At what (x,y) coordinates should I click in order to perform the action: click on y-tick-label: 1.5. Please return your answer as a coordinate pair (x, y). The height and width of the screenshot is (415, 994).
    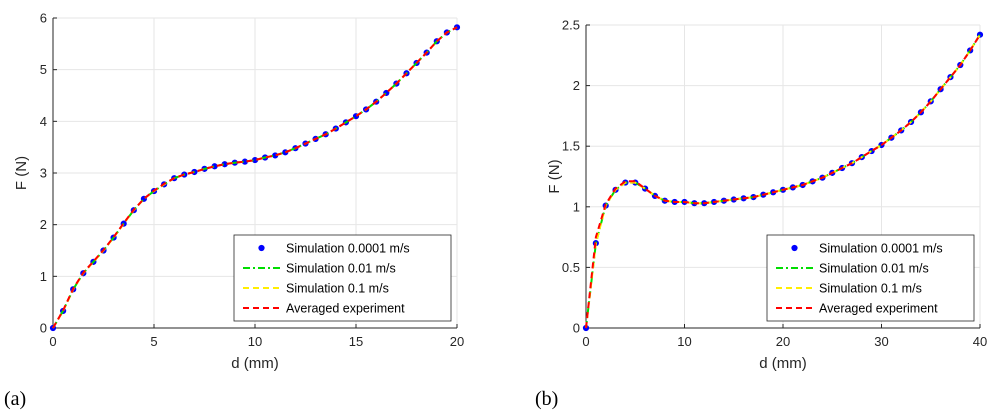
    Looking at the image, I should click on (571, 146).